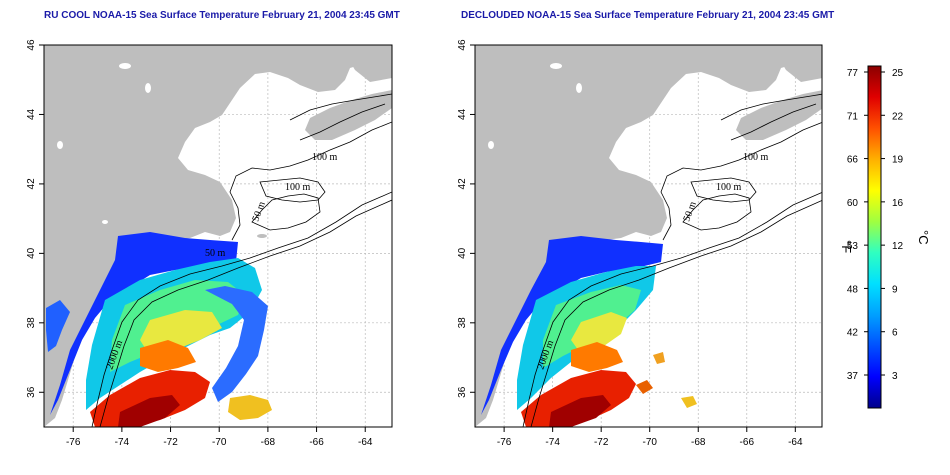 The width and height of the screenshot is (950, 475). I want to click on colorbar-c-label: 12, so click(898, 246).